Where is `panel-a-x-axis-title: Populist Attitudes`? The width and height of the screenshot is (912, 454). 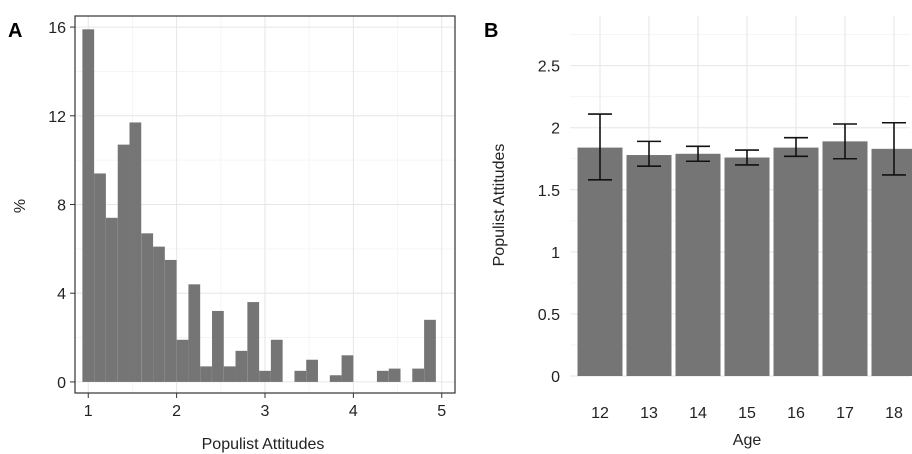
panel-a-x-axis-title: Populist Attitudes is located at coordinates (263, 444).